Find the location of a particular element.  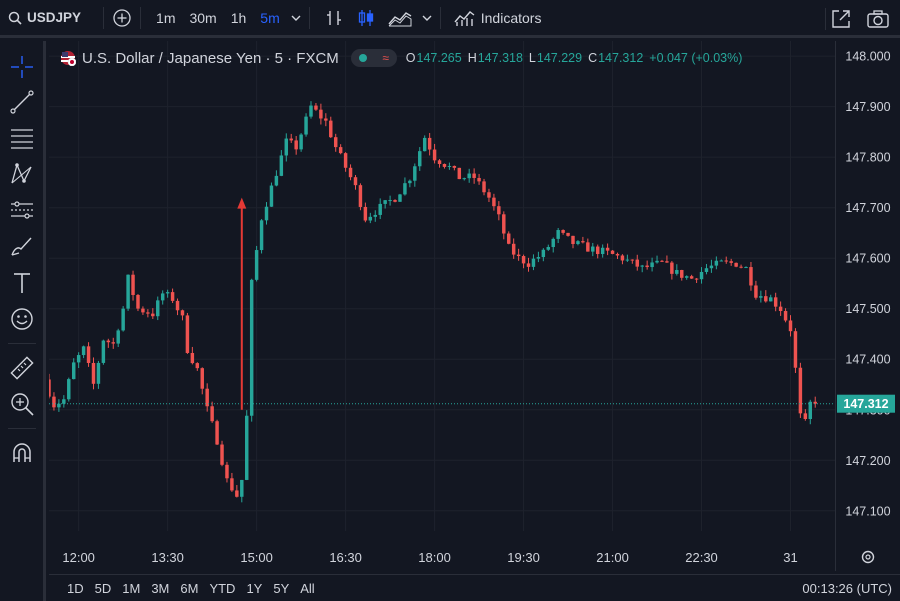

compare-button is located at coordinates (122, 18).